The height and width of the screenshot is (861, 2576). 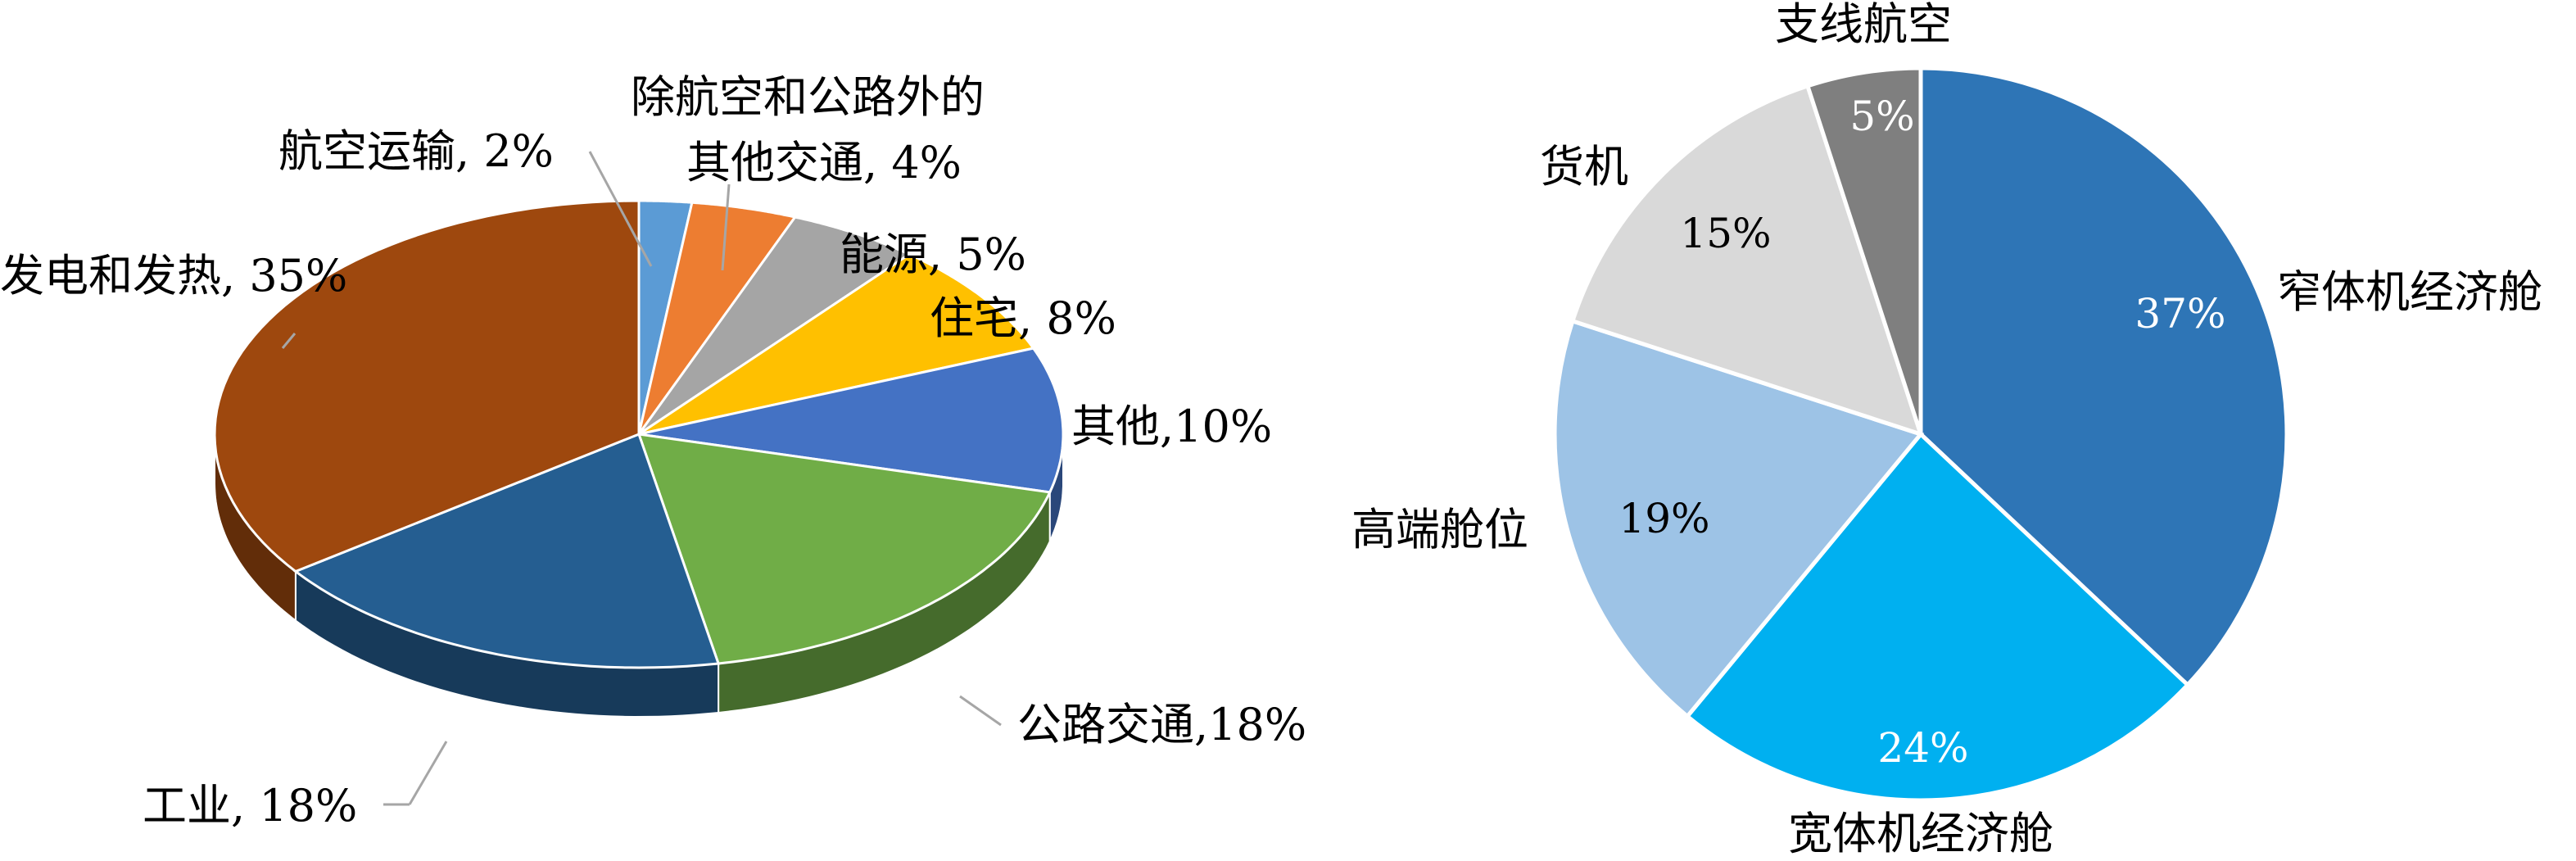 I want to click on pct-label-freighter: 15%, so click(x=1725, y=233).